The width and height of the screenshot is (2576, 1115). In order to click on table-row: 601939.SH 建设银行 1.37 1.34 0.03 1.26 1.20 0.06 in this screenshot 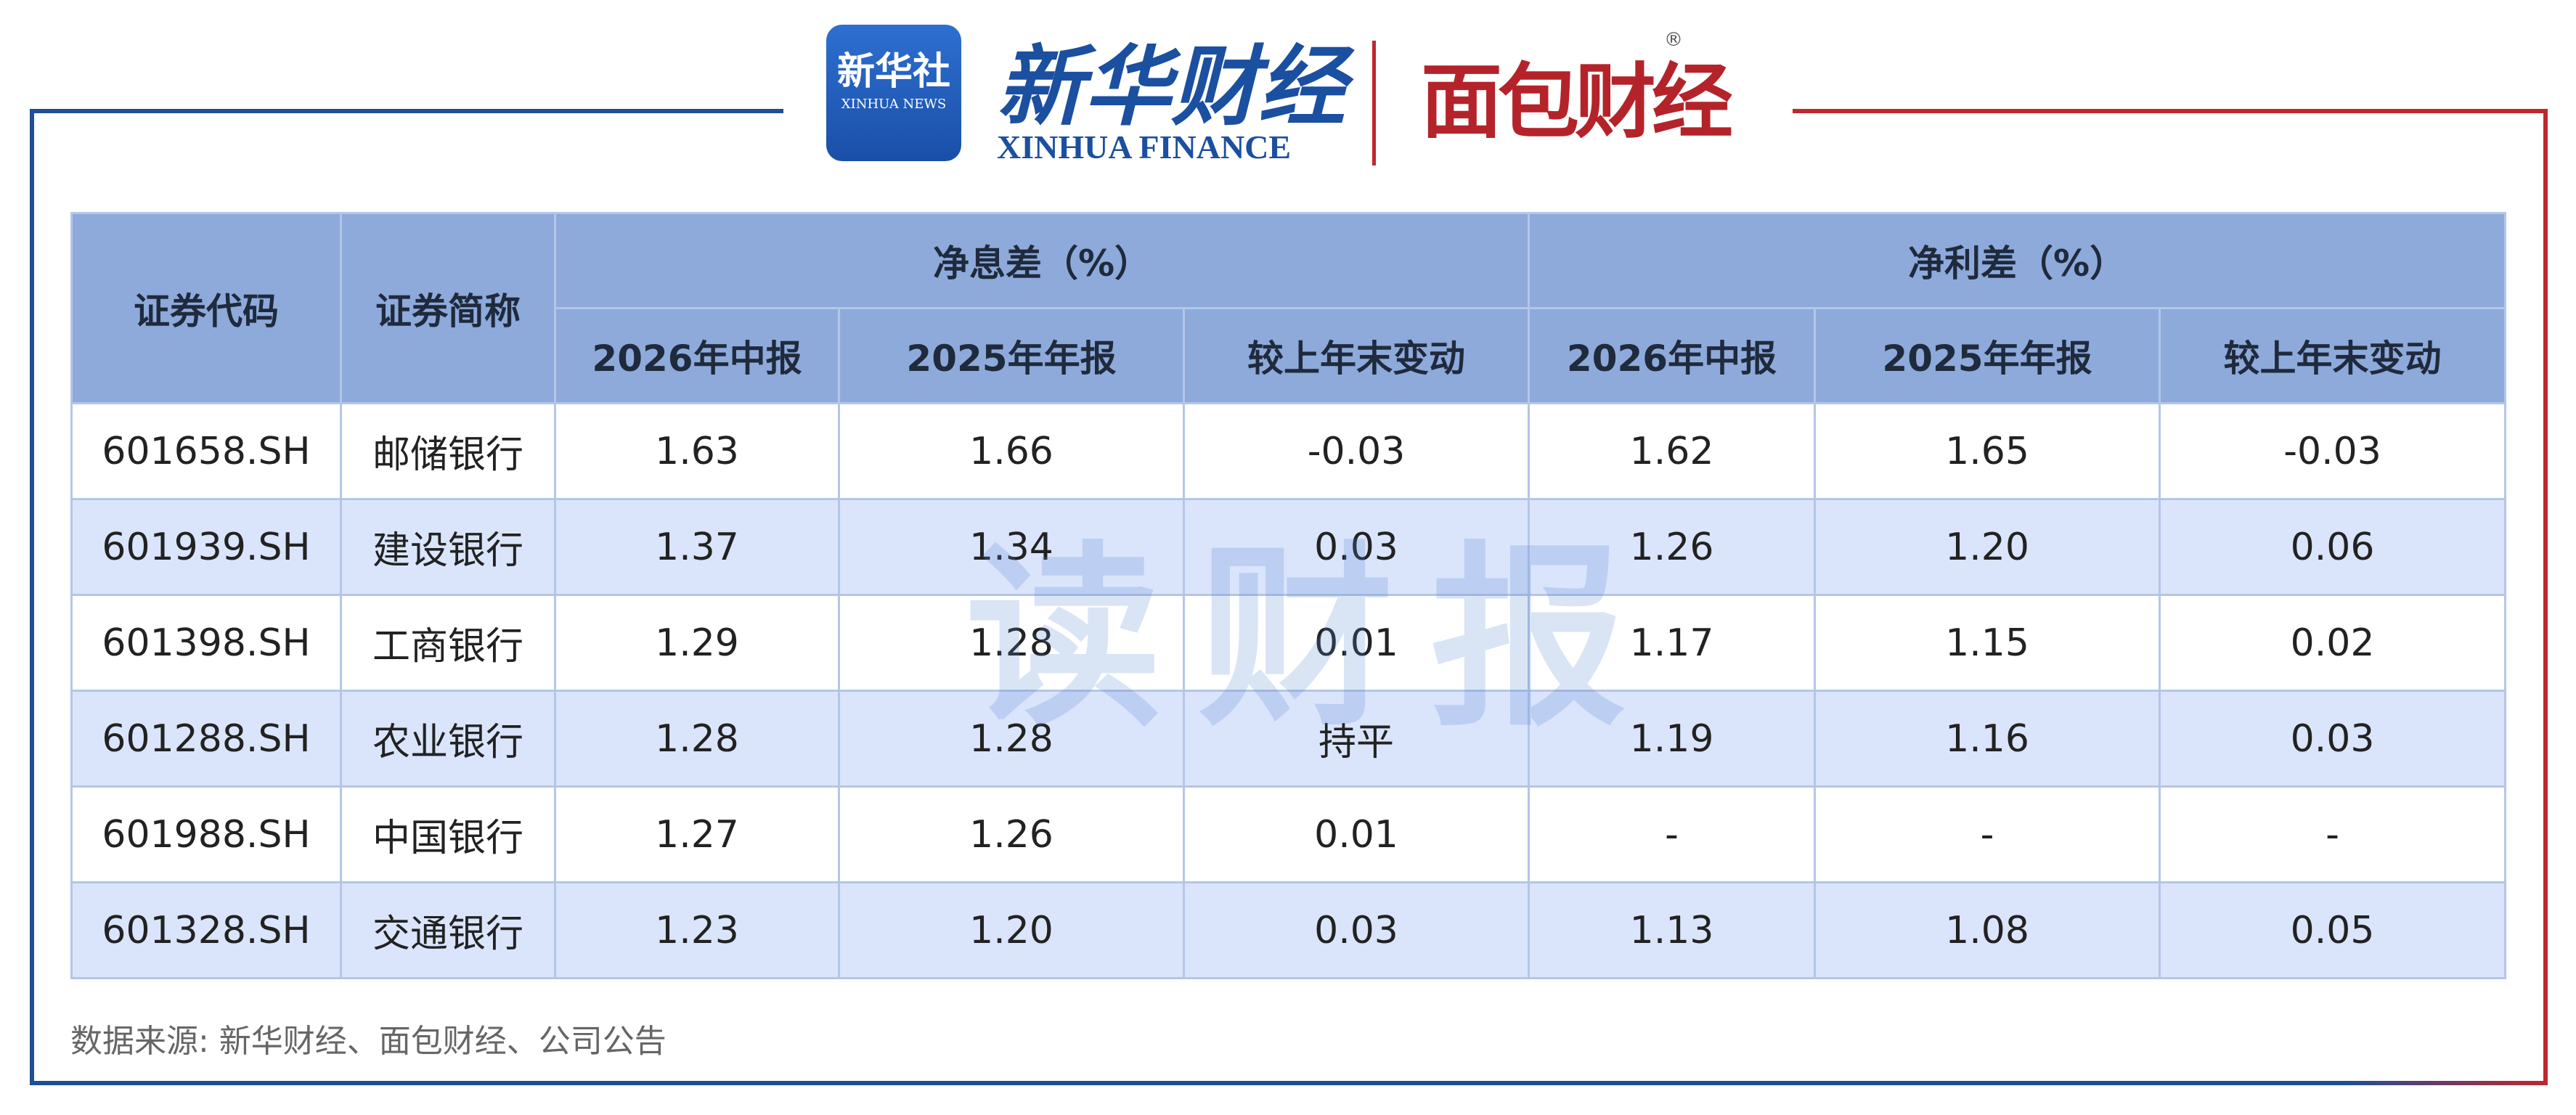, I will do `click(1288, 547)`.